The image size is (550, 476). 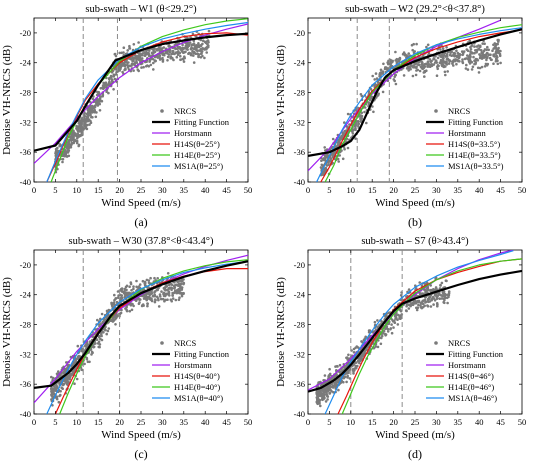 I want to click on x-tick-label: 0, so click(x=34, y=190).